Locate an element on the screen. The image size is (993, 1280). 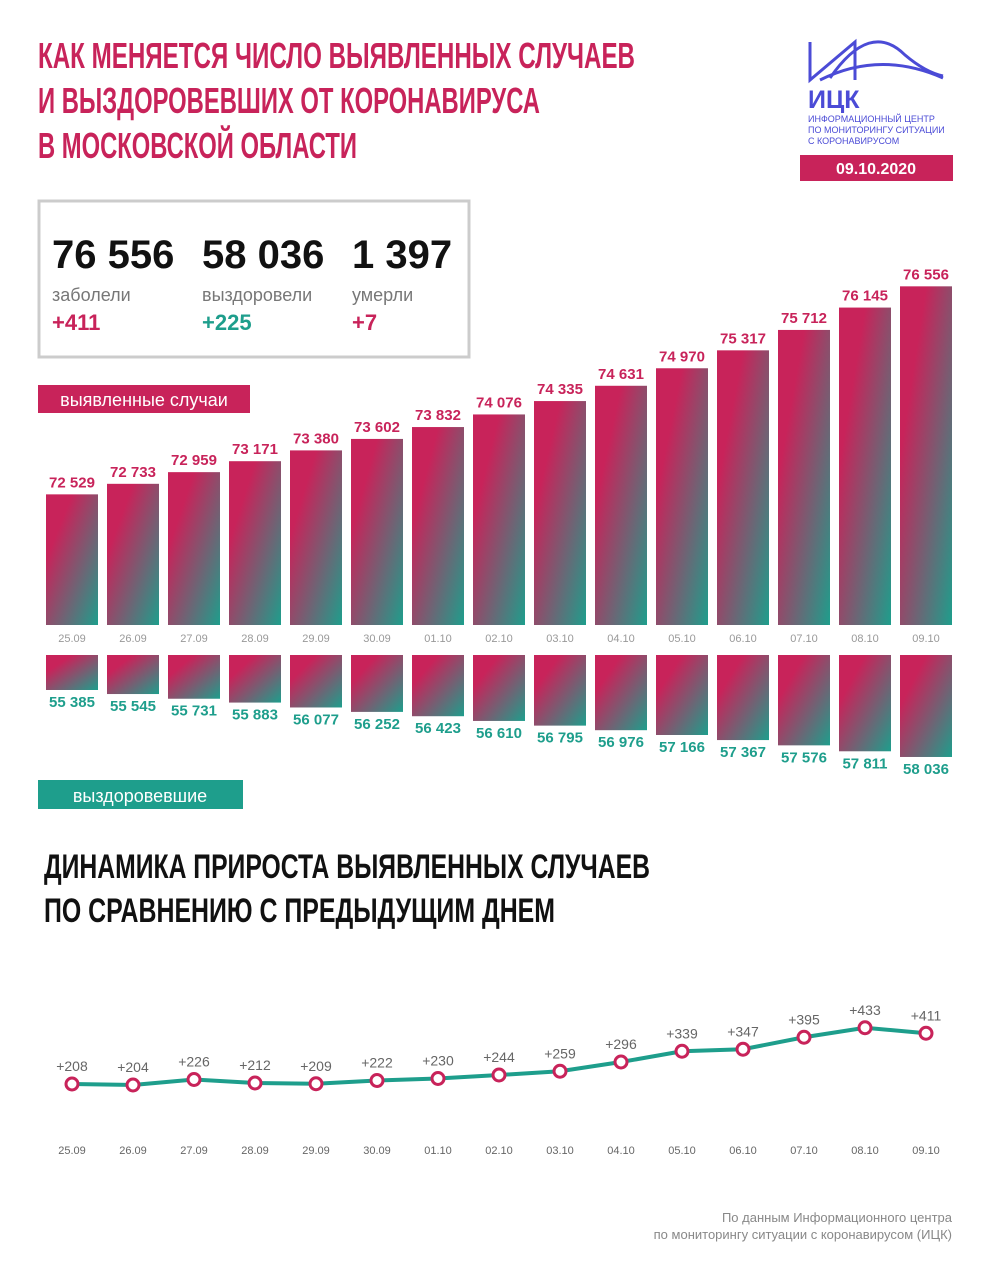
data-label: +433 is located at coordinates (865, 1010).